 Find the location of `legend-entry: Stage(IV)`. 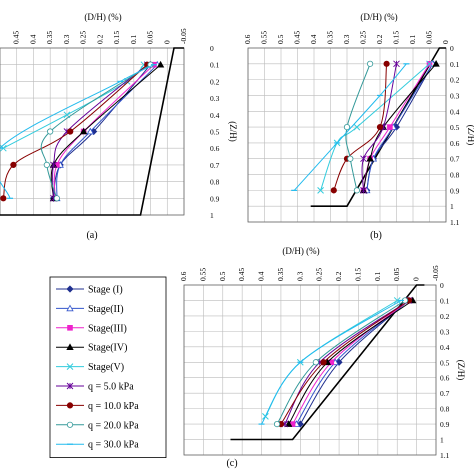

legend-entry: Stage(IV) is located at coordinates (107, 348).